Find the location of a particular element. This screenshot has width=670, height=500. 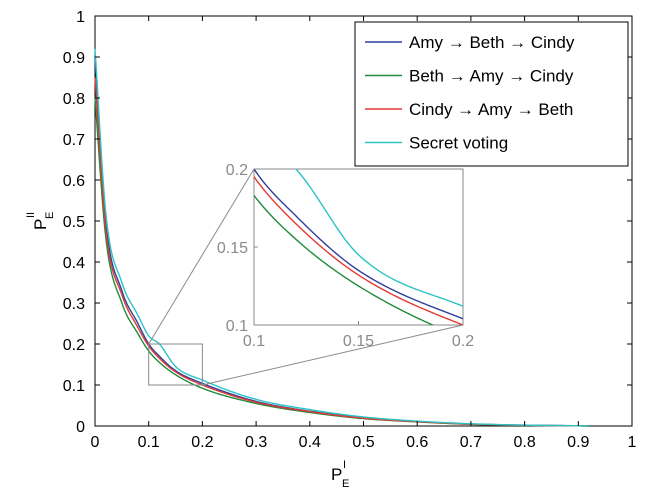

legend-label-2: Cindy → Amy → Beth is located at coordinates (491, 109).